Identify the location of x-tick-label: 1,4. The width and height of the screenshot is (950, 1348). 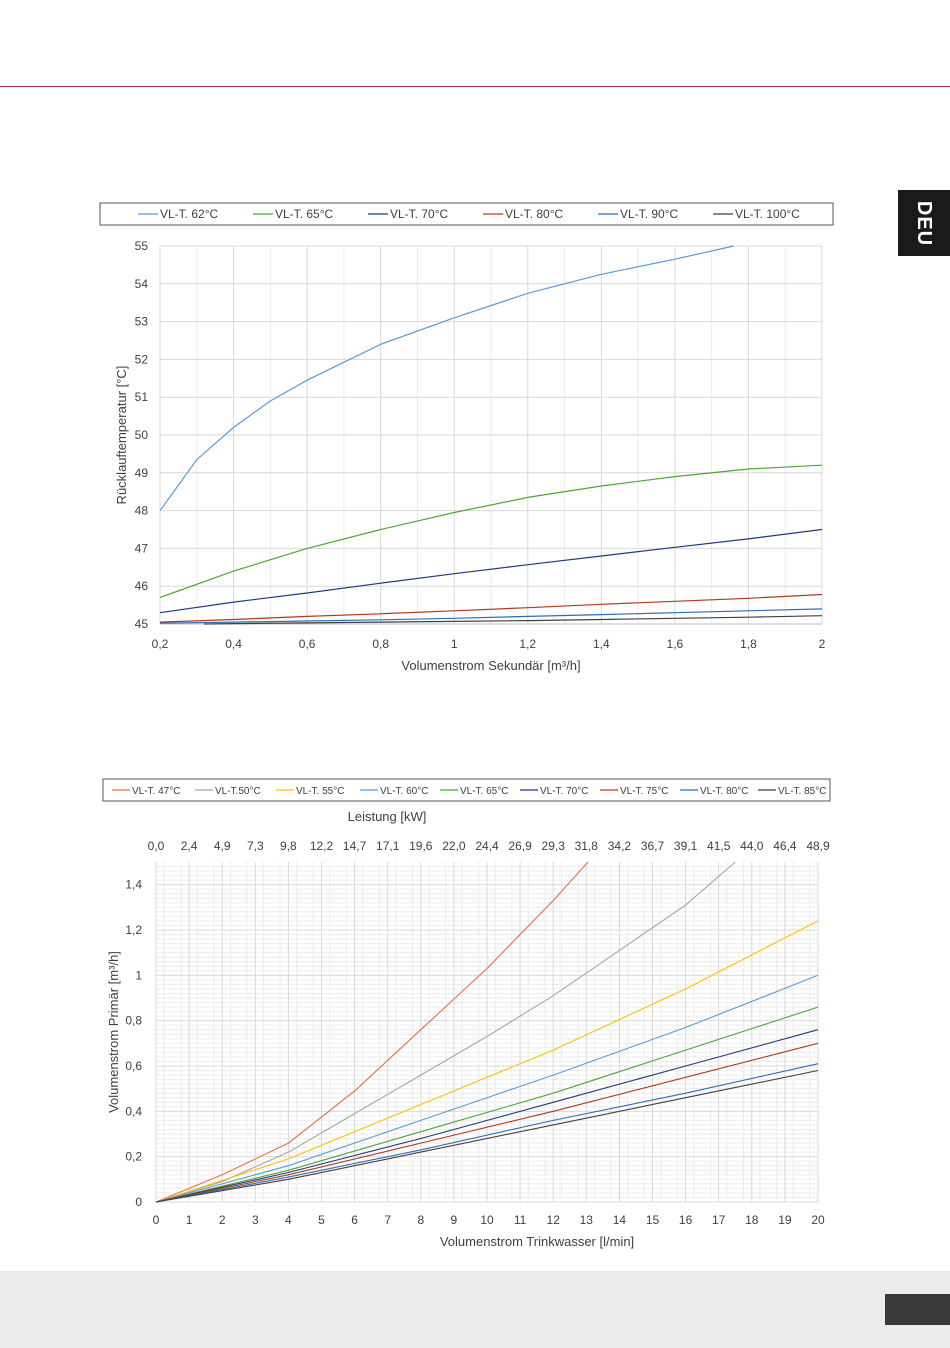
(601, 644).